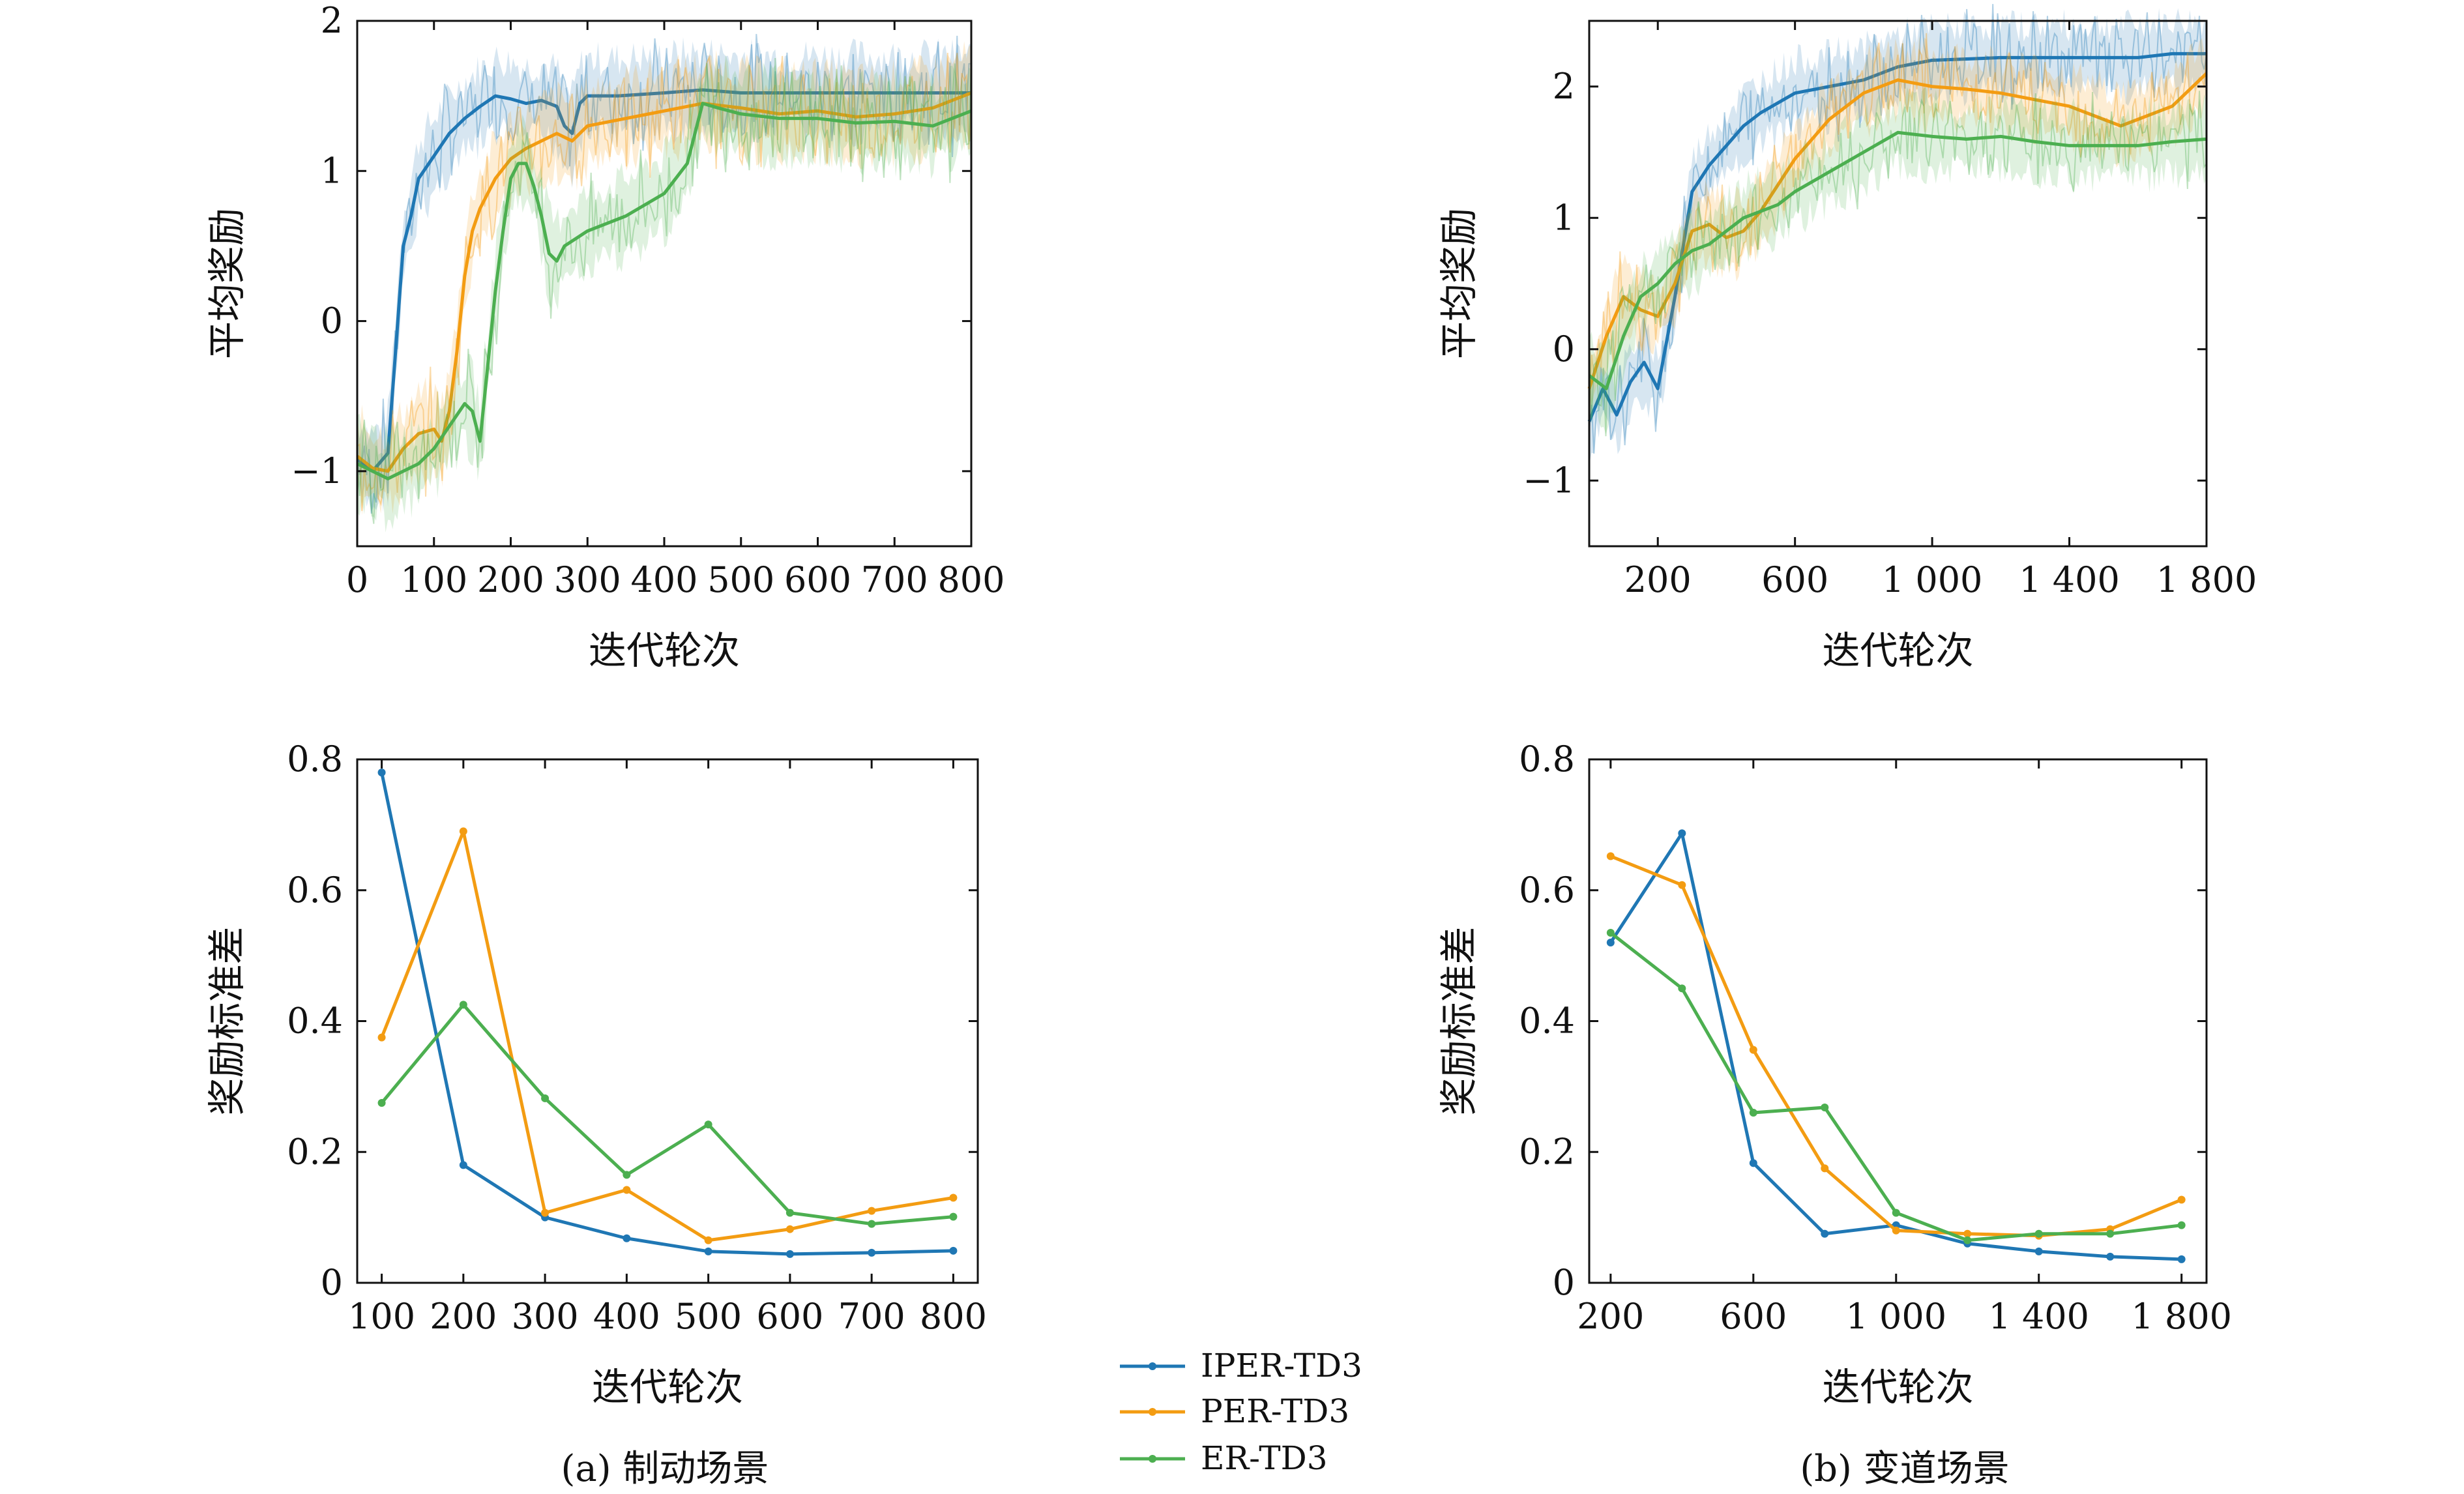 This screenshot has width=2464, height=1494. I want to click on legend-marker-iper-td3, so click(1152, 1366).